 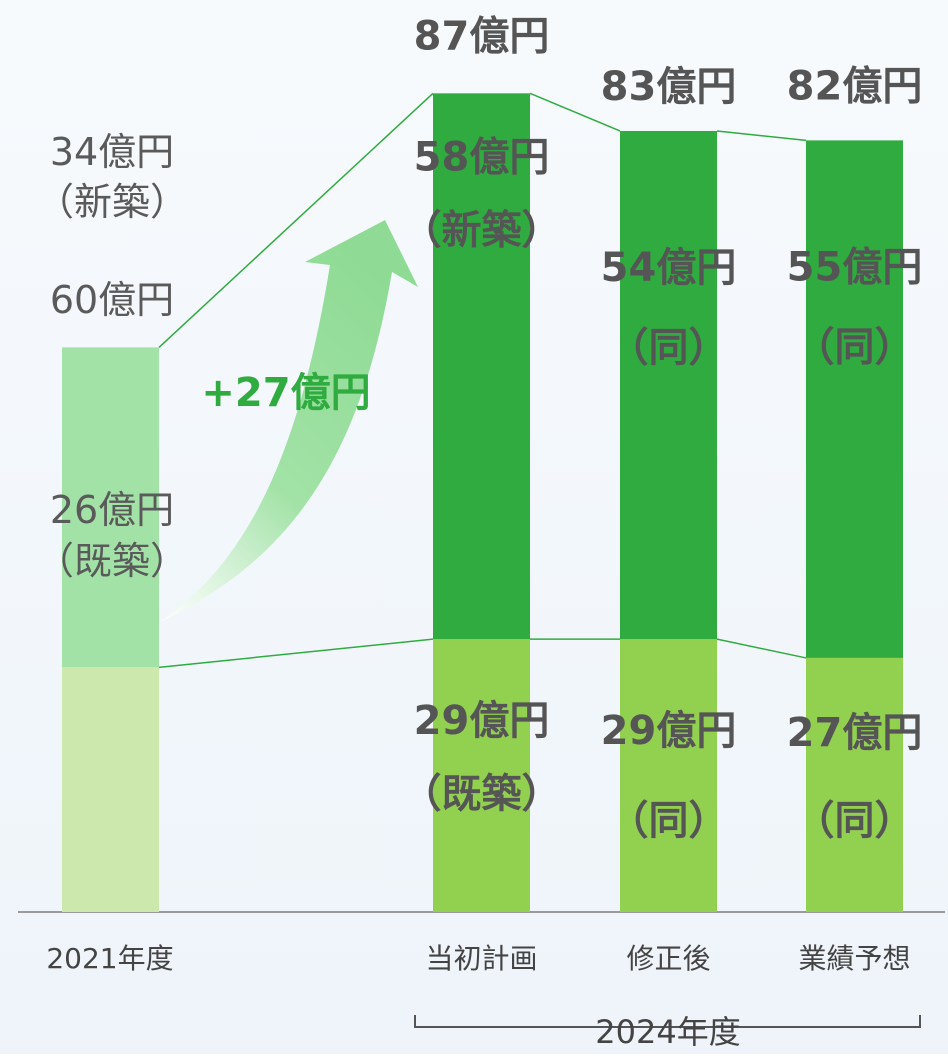 I want to click on total-label: 87億円, so click(x=482, y=36).